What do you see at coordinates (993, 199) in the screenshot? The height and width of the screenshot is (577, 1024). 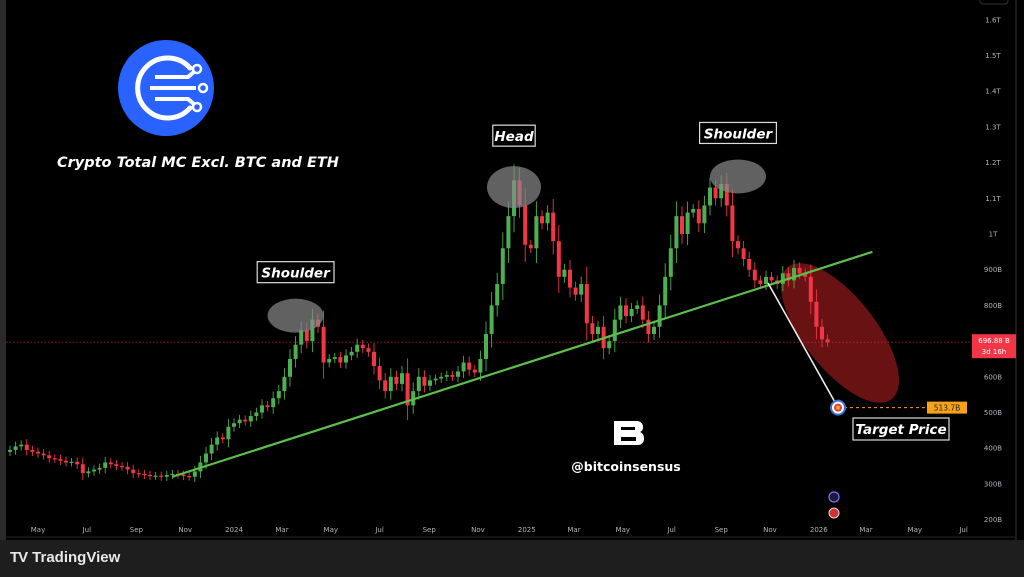 I see `y-tick-label: 1.1T` at bounding box center [993, 199].